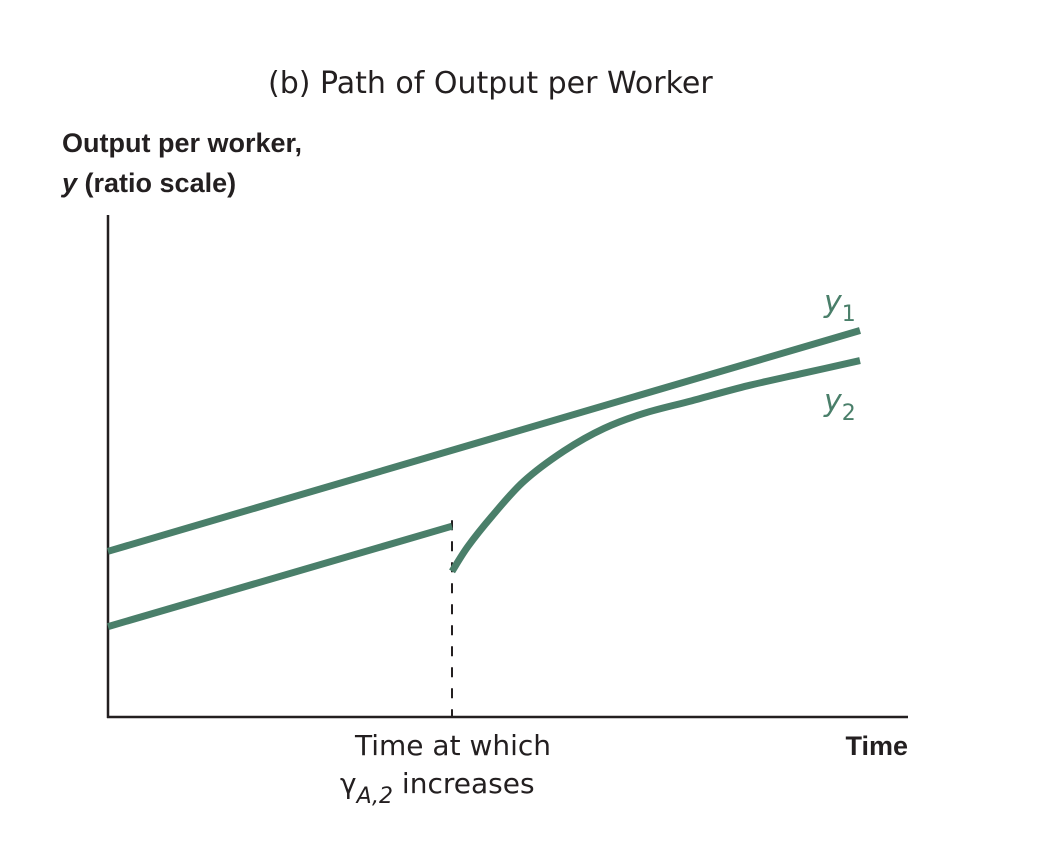 The image size is (1058, 851). Describe the element at coordinates (464, 783) in the screenshot. I see `event-label-rest: increases` at that location.